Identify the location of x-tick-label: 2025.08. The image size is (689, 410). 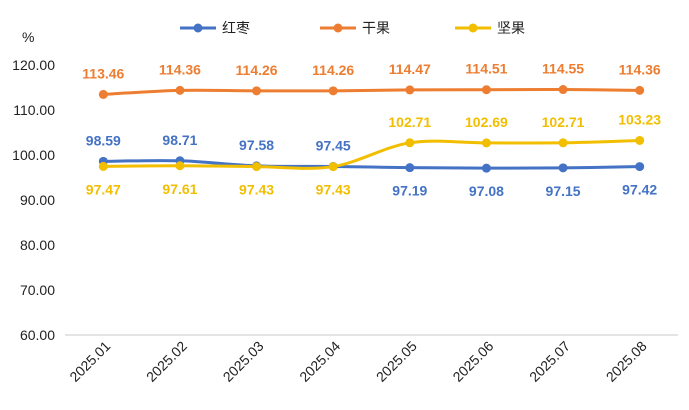
(626, 361).